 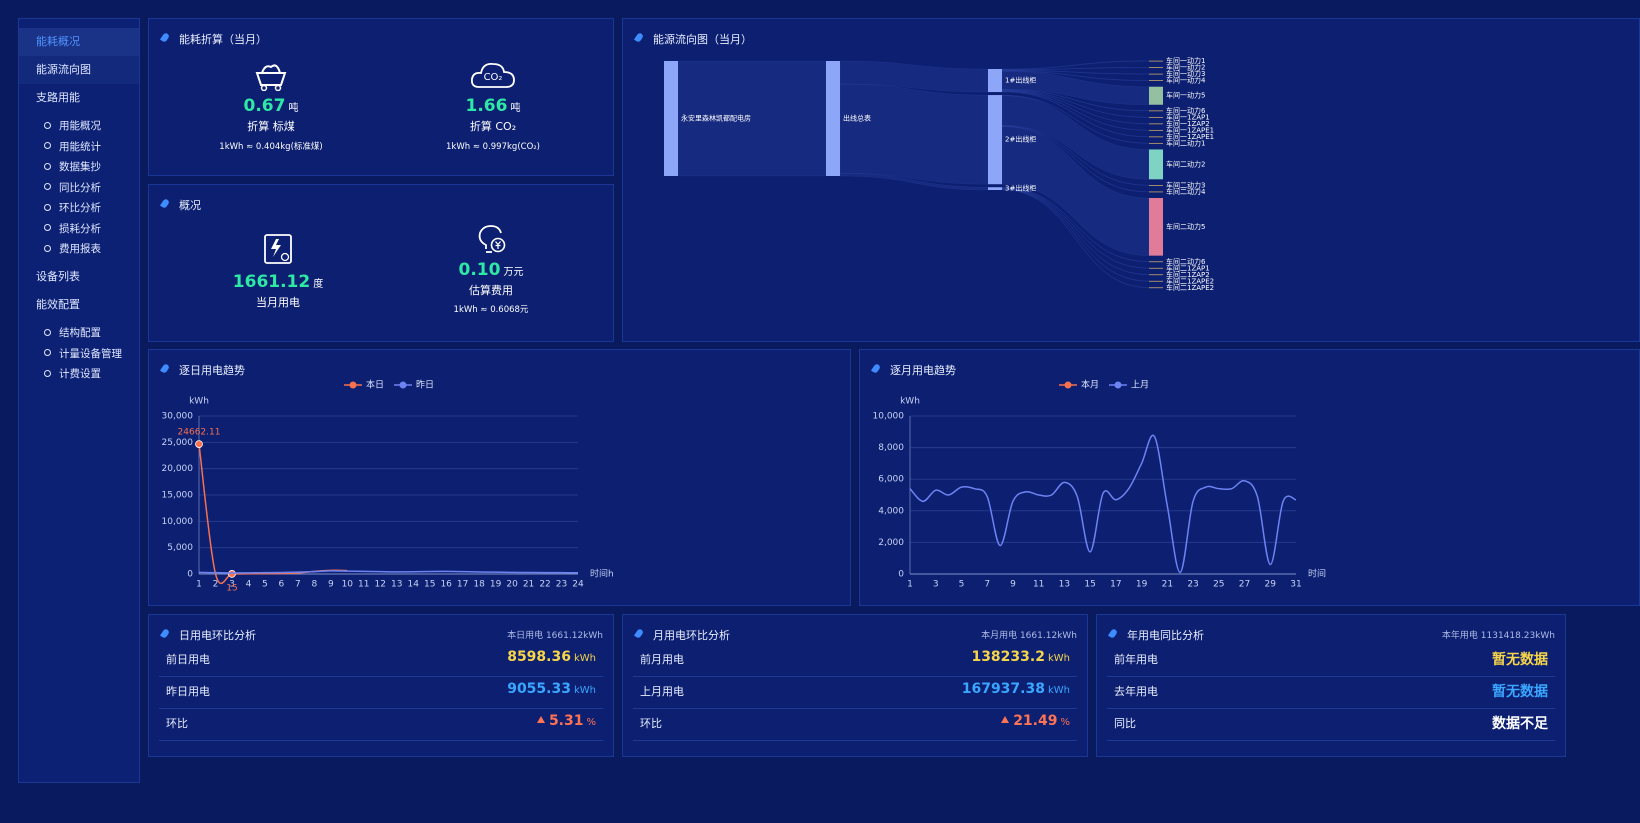 What do you see at coordinates (58, 304) in the screenshot?
I see `nav-item: 能效配置` at bounding box center [58, 304].